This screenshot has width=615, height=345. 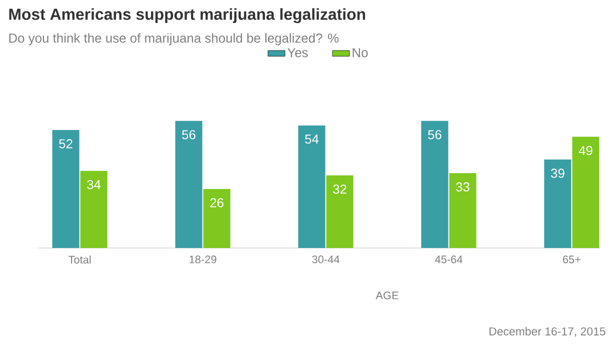 I want to click on x-tick-label: 65+, so click(x=571, y=260).